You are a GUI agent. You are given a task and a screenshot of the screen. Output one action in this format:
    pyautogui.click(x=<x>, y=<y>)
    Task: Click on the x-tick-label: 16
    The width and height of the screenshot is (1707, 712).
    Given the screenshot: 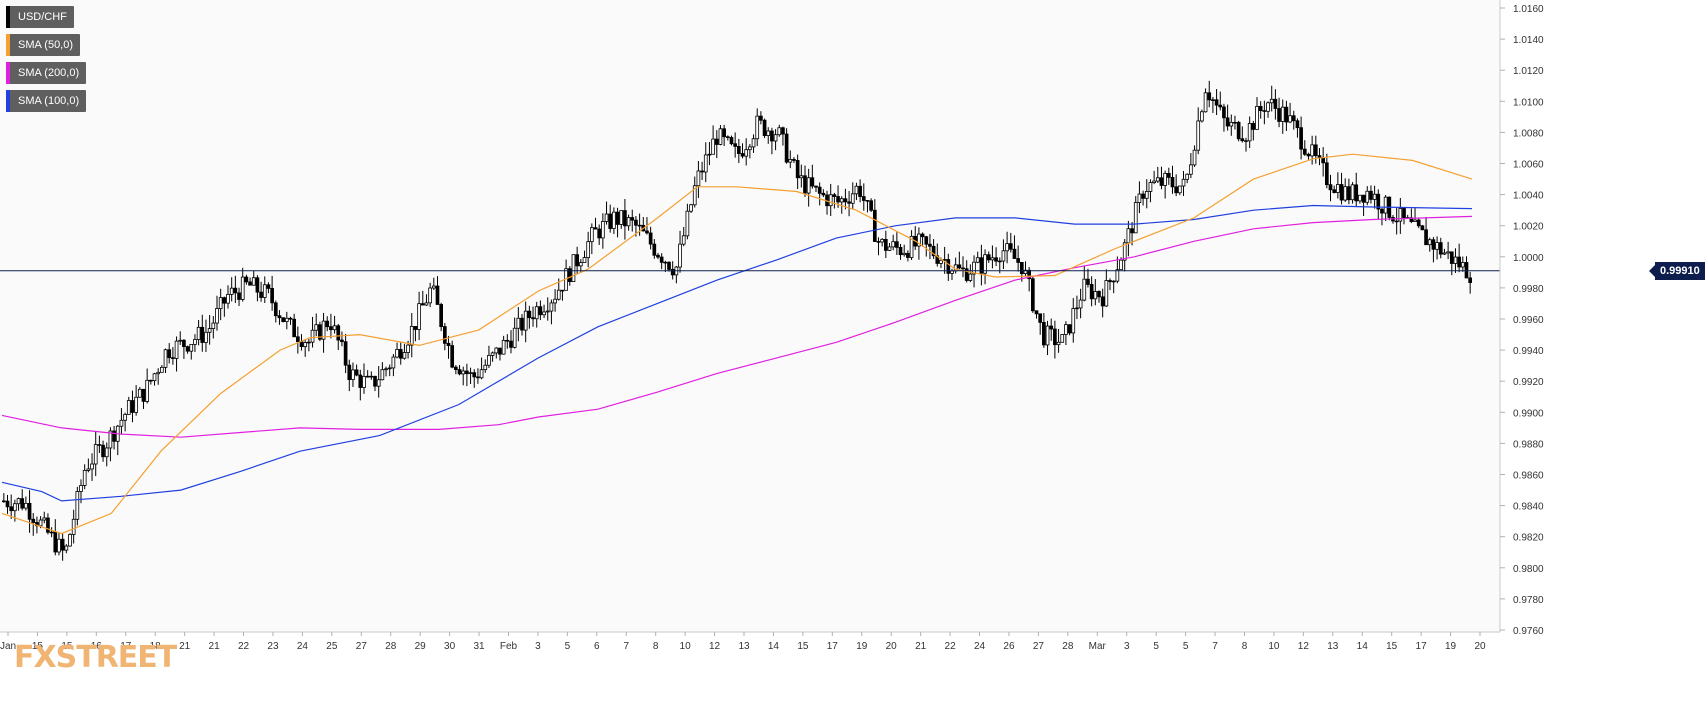 What is the action you would take?
    pyautogui.click(x=97, y=646)
    